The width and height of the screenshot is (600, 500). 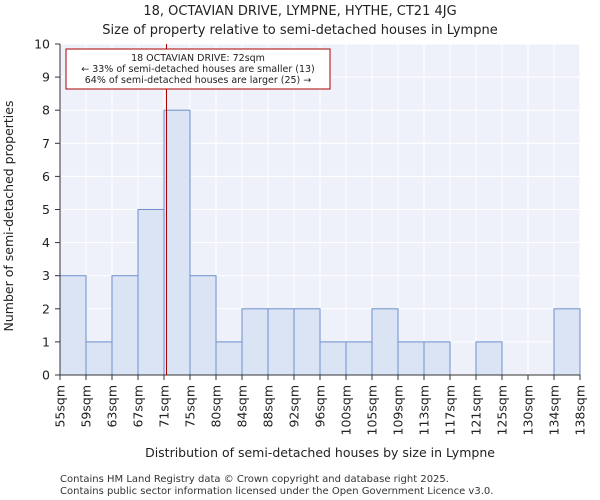 What do you see at coordinates (42, 44) in the screenshot?
I see `y-tick-label: 10` at bounding box center [42, 44].